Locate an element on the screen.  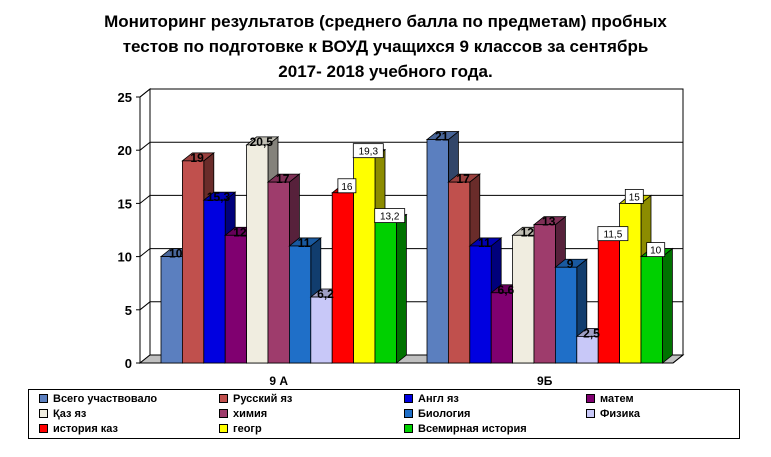
data-label: 11,5 is located at coordinates (613, 235).